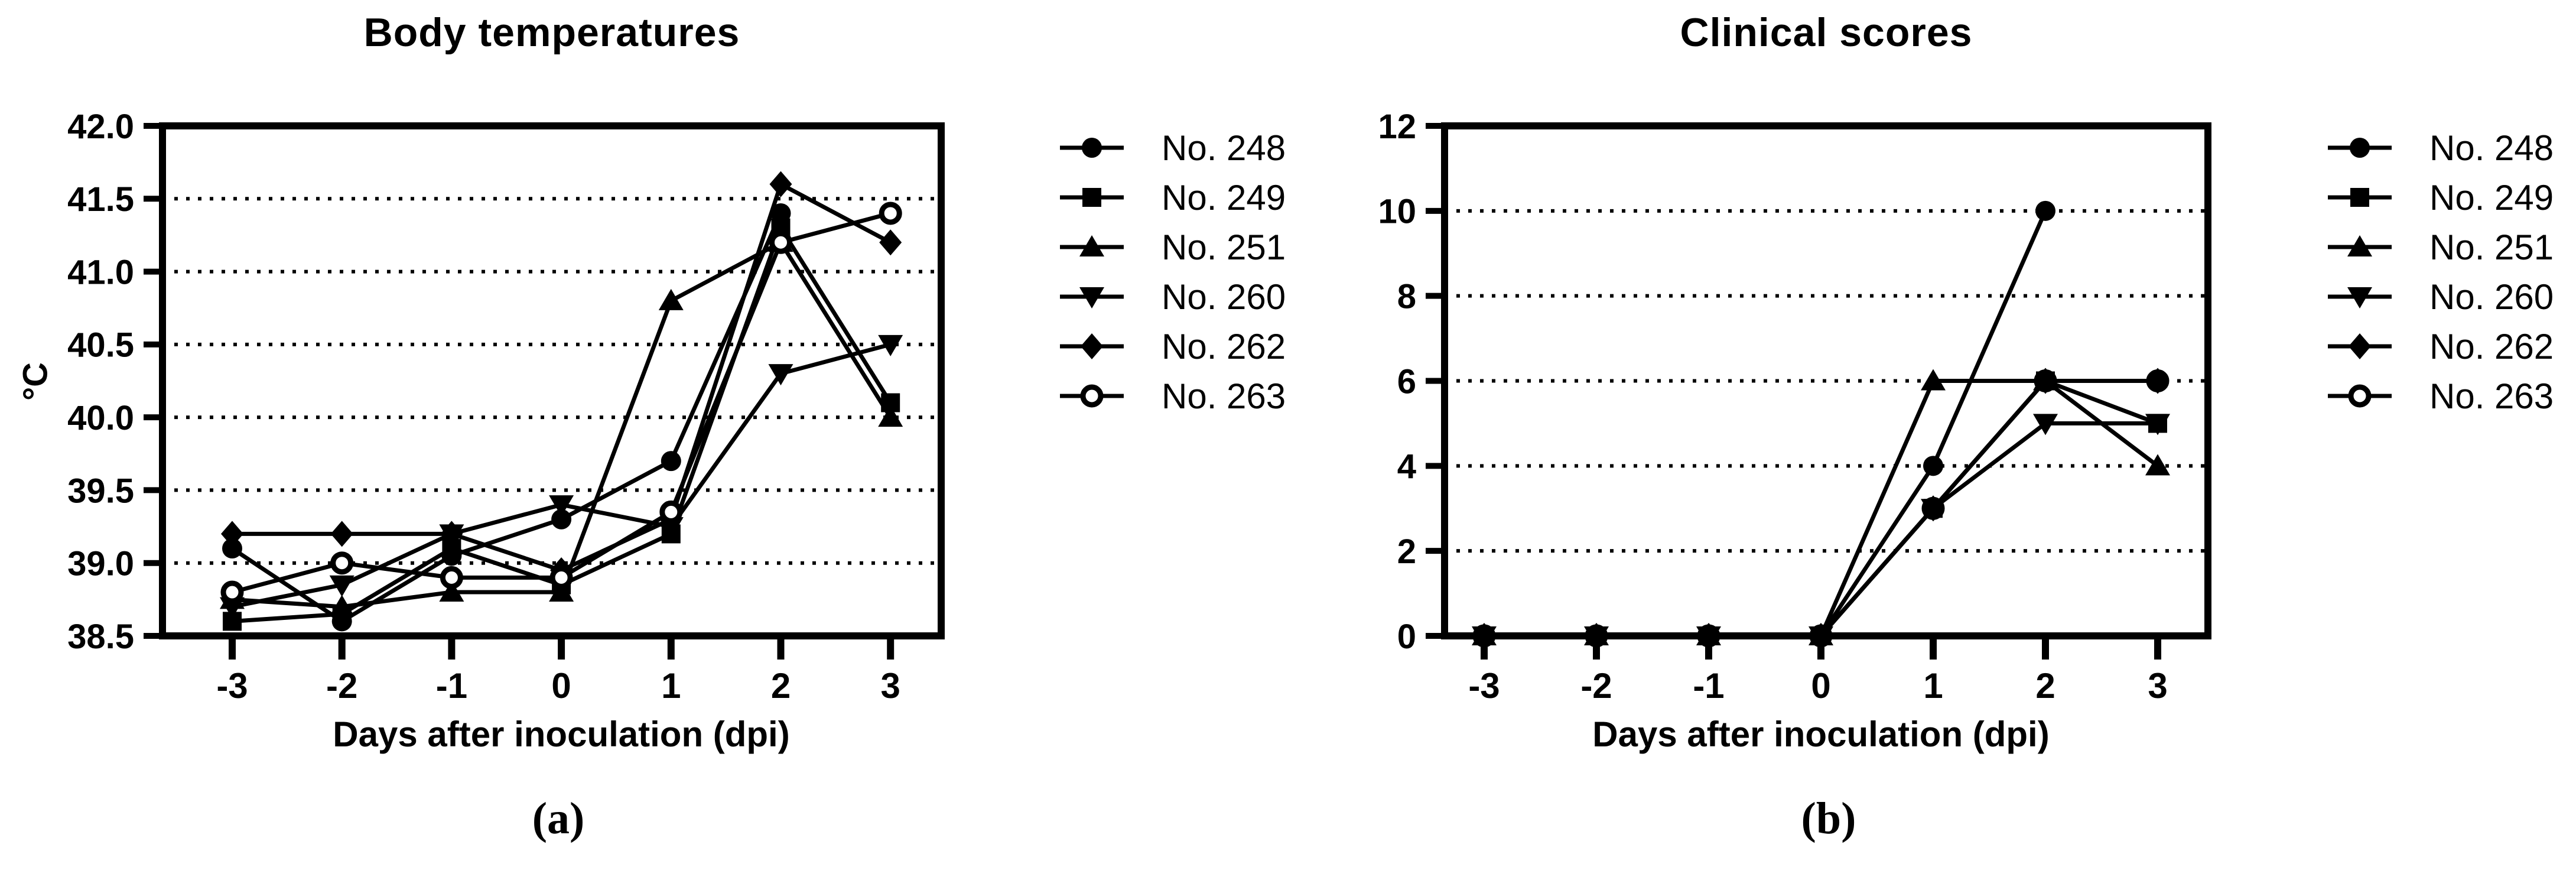 The height and width of the screenshot is (877, 2576). Describe the element at coordinates (101, 637) in the screenshot. I see `svg-text: 38.5` at that location.